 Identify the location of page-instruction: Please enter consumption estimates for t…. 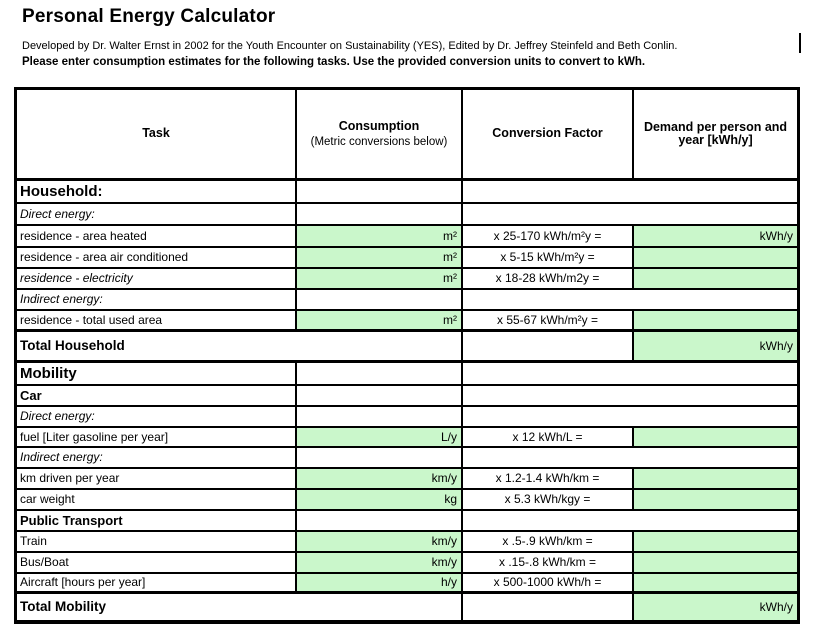
(334, 62).